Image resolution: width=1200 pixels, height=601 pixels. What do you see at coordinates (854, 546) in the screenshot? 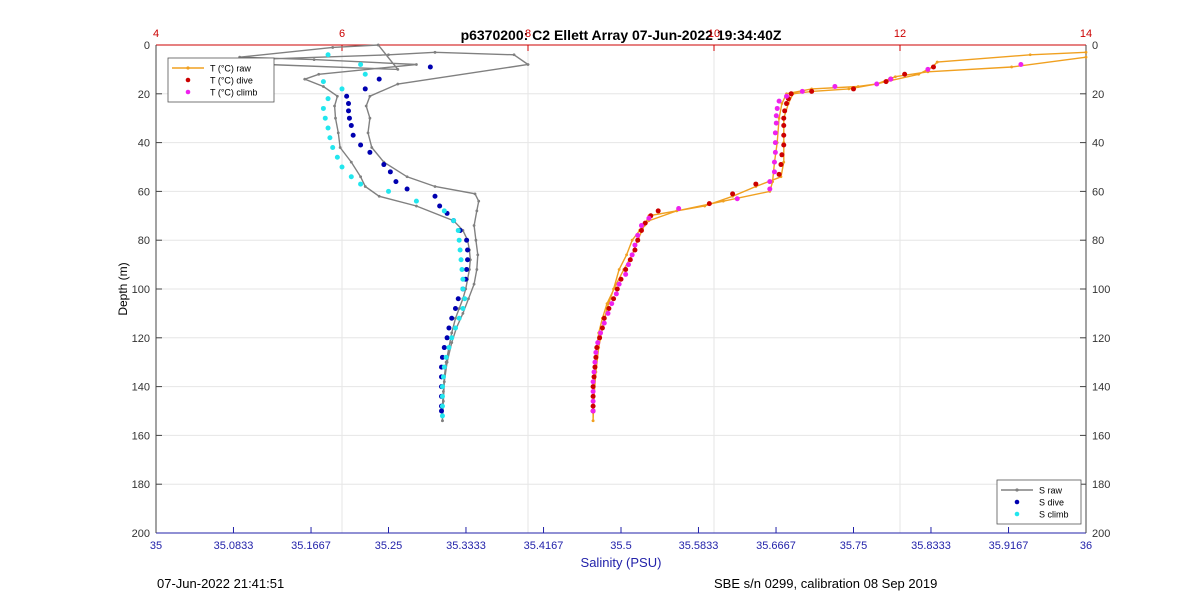
I see `x-bottom-tick-label: 35.75` at bounding box center [854, 546].